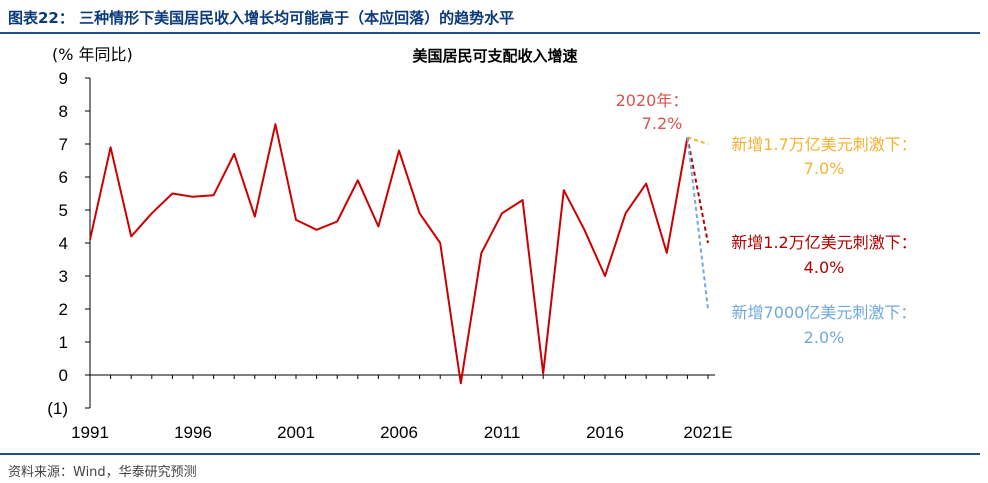  Describe the element at coordinates (823, 144) in the screenshot. I see `scenario-label: 新增1.7万亿美元刺激下：` at that location.